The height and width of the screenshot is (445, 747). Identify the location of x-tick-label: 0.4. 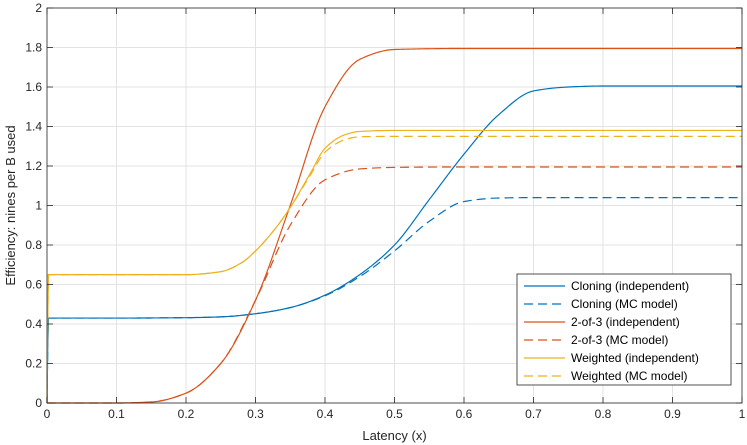
(325, 414).